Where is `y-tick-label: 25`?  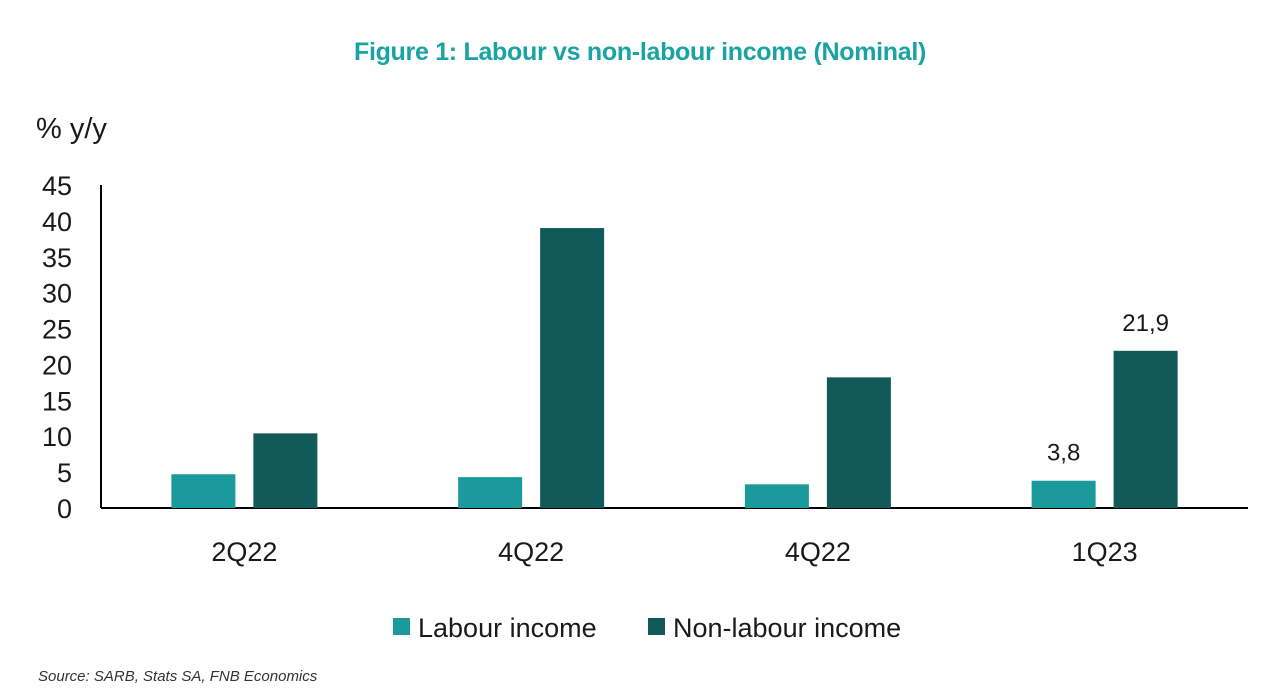 y-tick-label: 25 is located at coordinates (57, 330).